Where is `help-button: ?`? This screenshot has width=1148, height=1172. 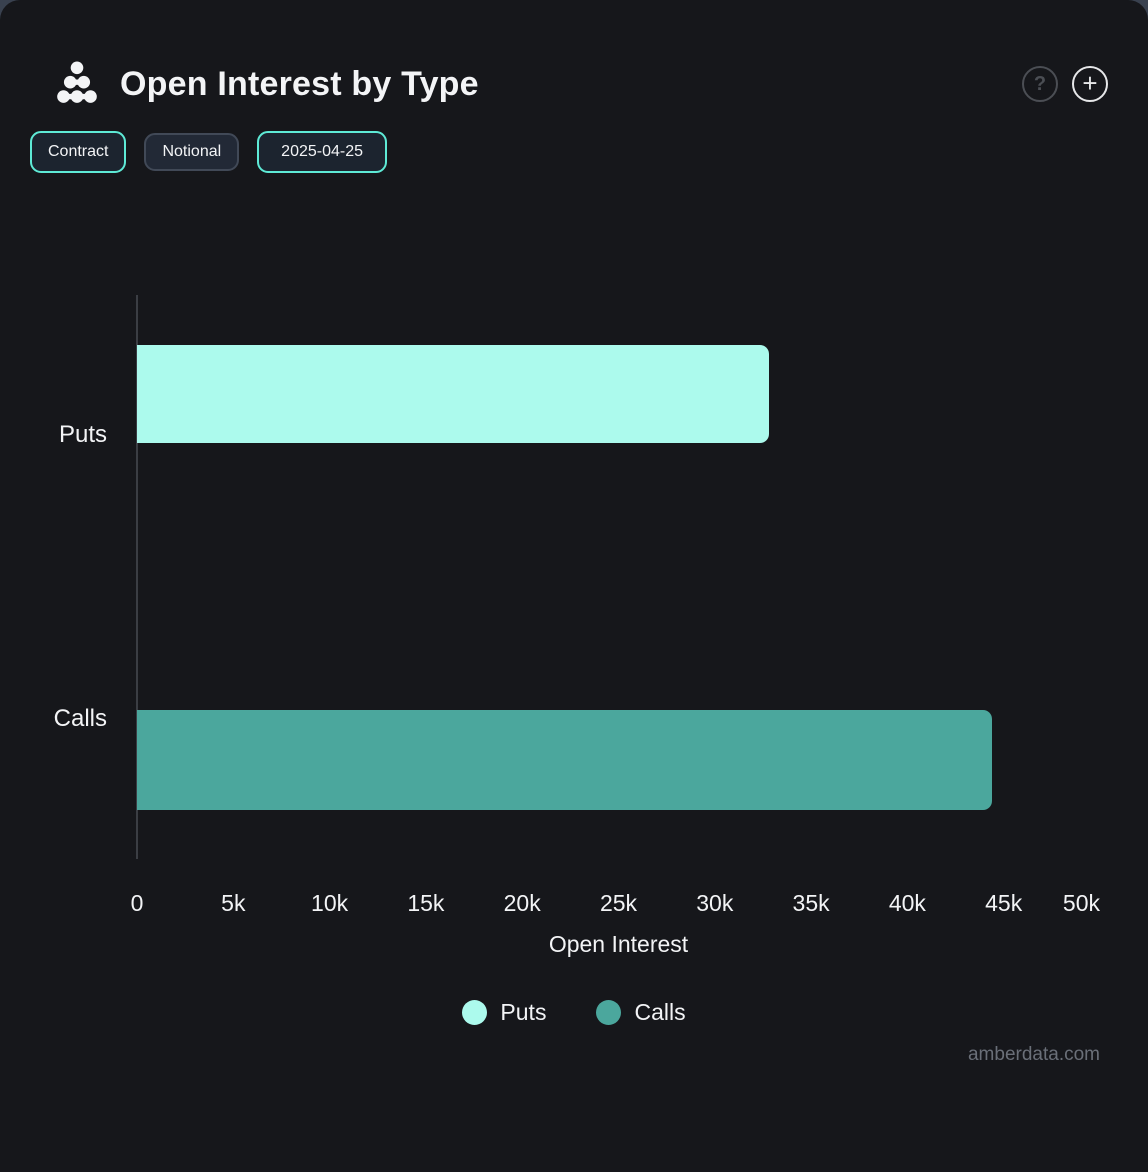 help-button: ? is located at coordinates (1040, 84).